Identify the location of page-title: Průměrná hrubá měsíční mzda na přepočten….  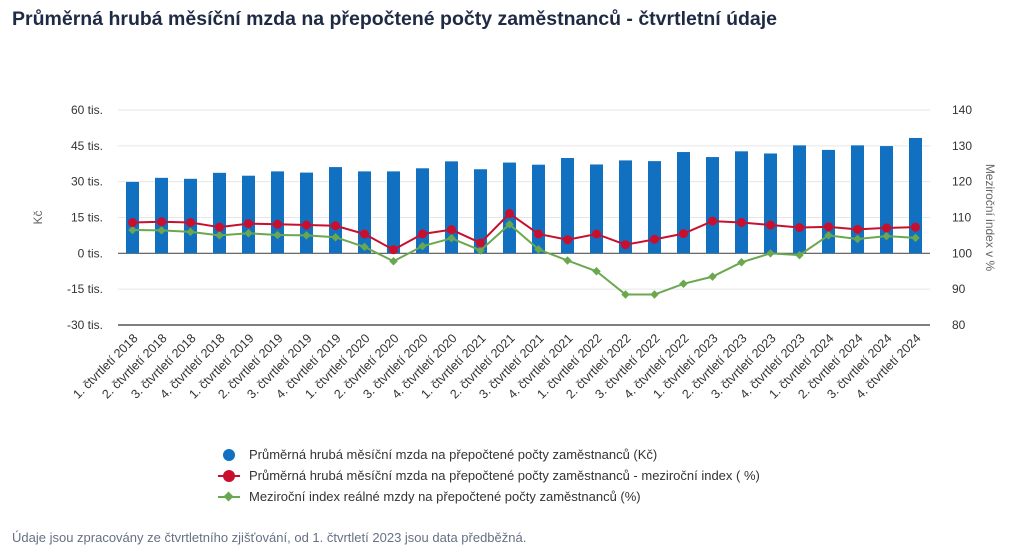
(395, 19).